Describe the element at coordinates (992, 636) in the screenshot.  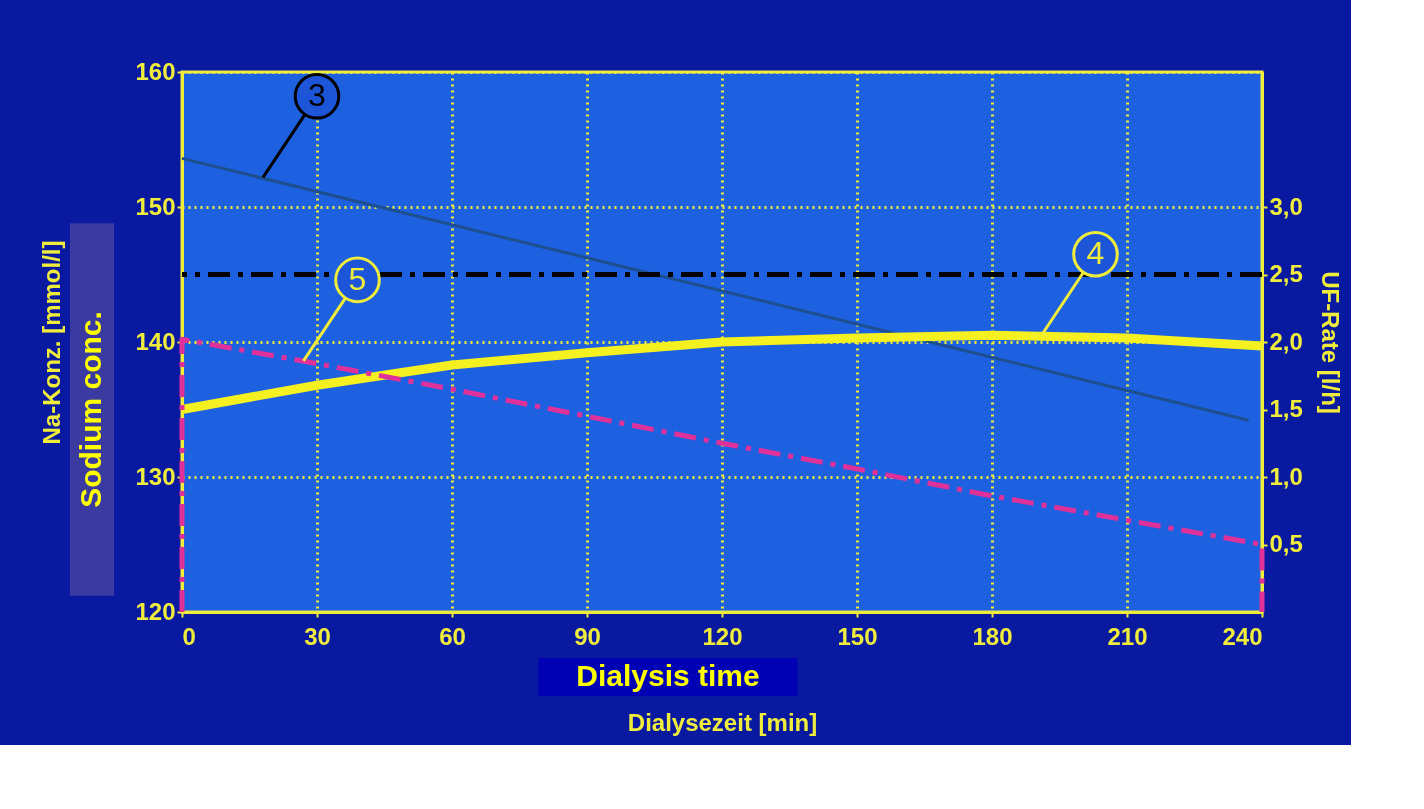
I see `x-tick-label: 180` at that location.